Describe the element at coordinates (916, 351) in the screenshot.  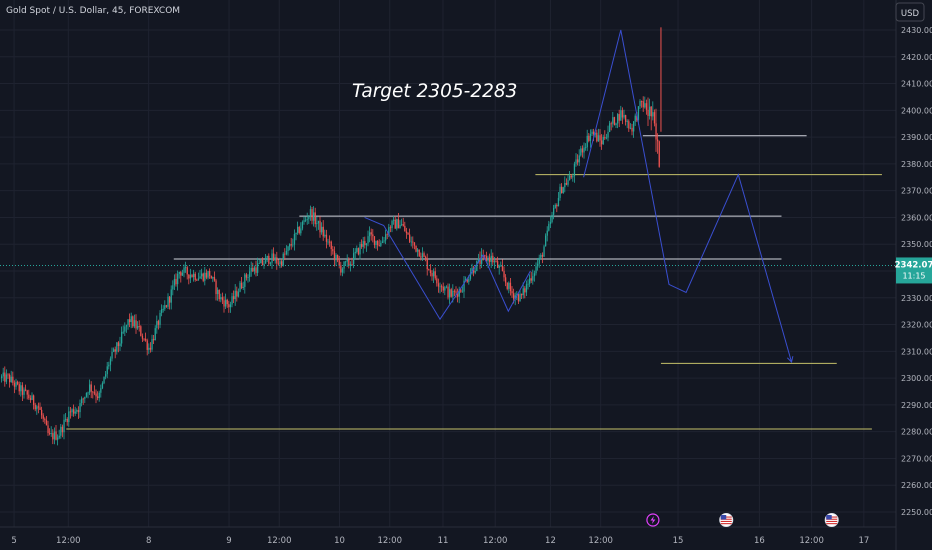
I see `y-tick-label: 2310.00` at that location.